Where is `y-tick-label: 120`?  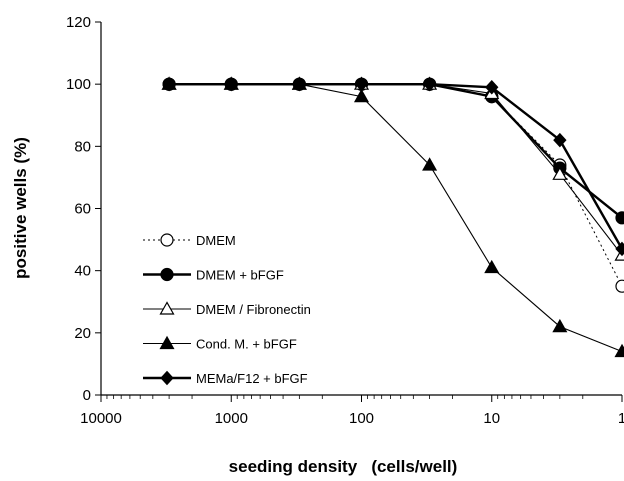 y-tick-label: 120 is located at coordinates (78, 22).